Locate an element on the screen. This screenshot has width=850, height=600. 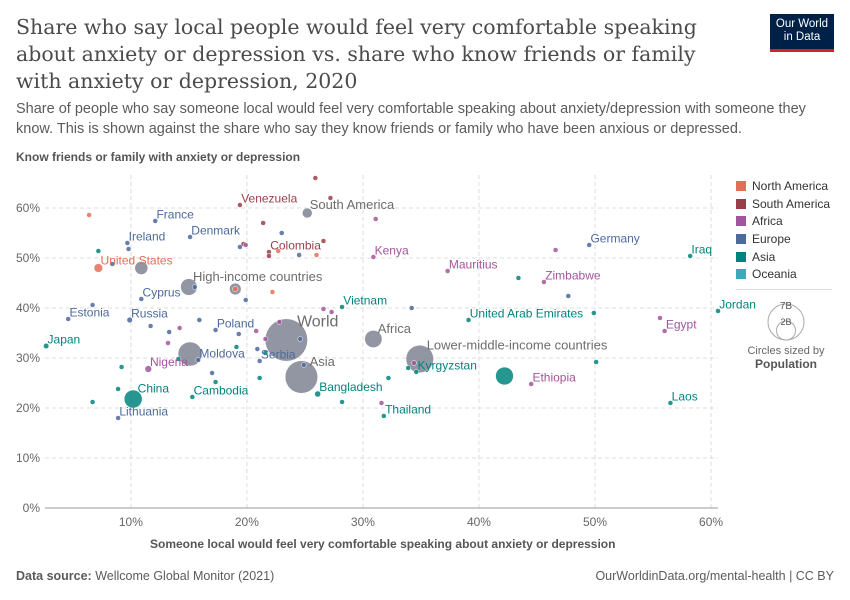
point-label: Ethiopia is located at coordinates (554, 377).